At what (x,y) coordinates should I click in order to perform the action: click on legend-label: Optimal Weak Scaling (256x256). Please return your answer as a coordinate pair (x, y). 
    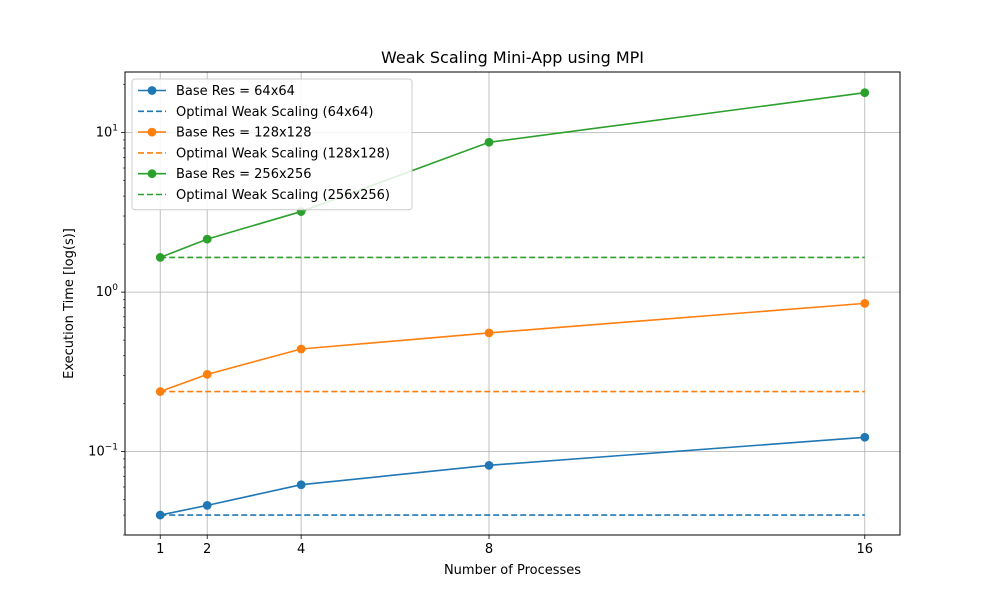
    Looking at the image, I should click on (283, 195).